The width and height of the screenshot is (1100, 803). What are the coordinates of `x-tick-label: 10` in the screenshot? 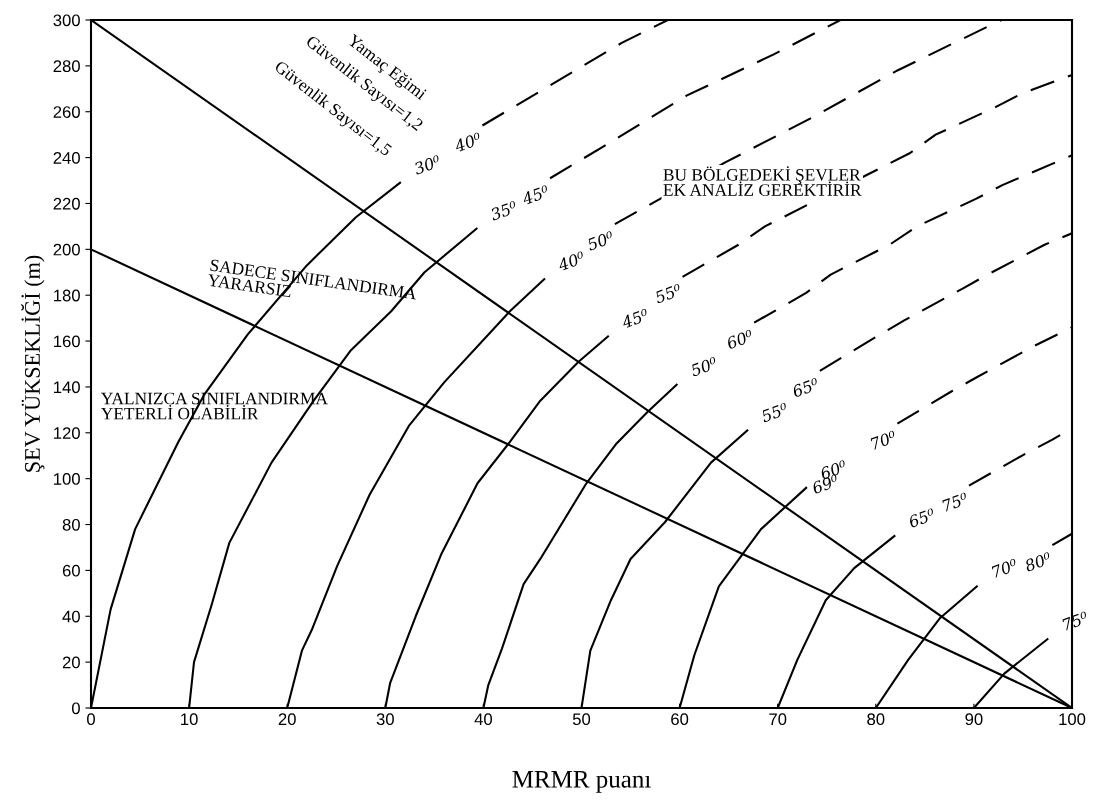 It's located at (189, 719).